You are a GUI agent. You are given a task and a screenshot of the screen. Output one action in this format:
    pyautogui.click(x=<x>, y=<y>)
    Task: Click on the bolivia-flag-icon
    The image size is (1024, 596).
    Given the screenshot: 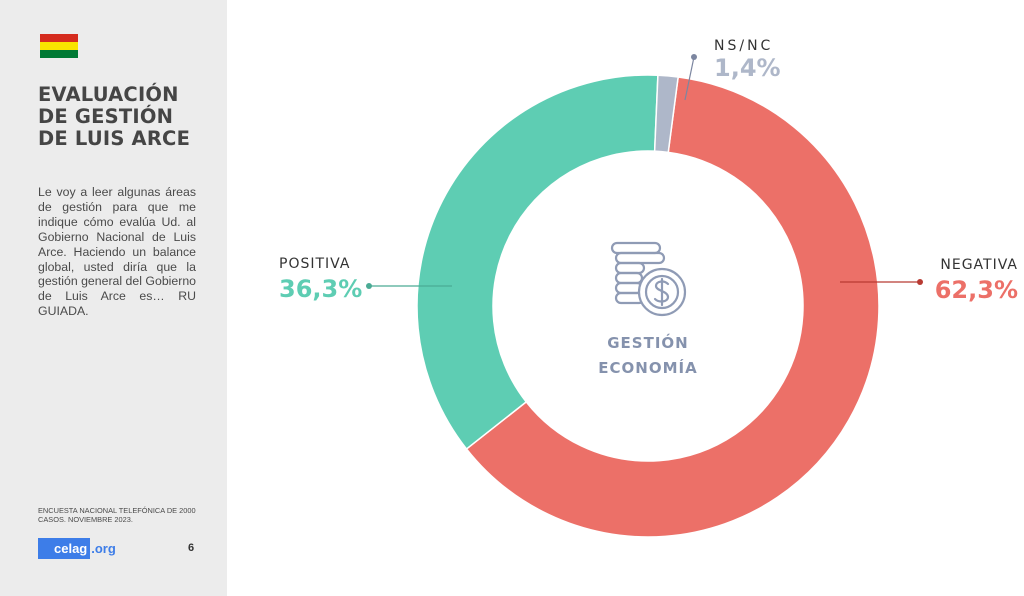 What is the action you would take?
    pyautogui.click(x=59, y=46)
    